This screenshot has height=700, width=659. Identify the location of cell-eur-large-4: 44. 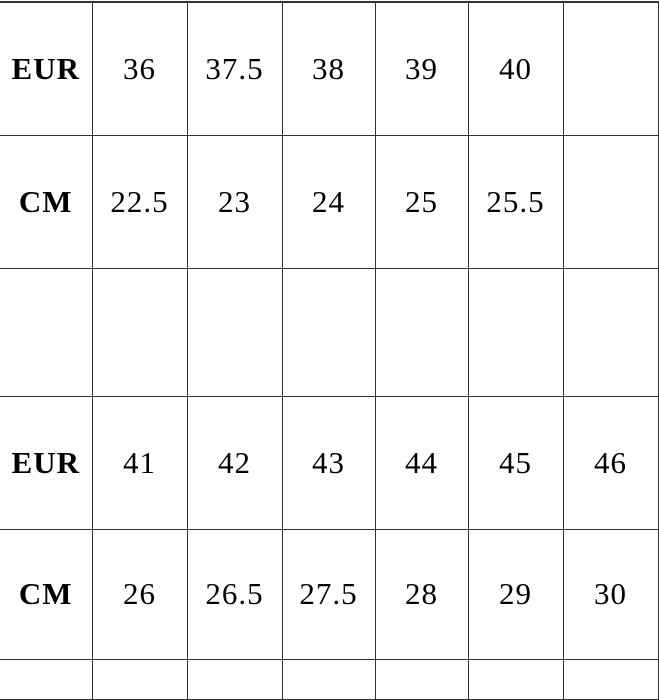
(421, 462).